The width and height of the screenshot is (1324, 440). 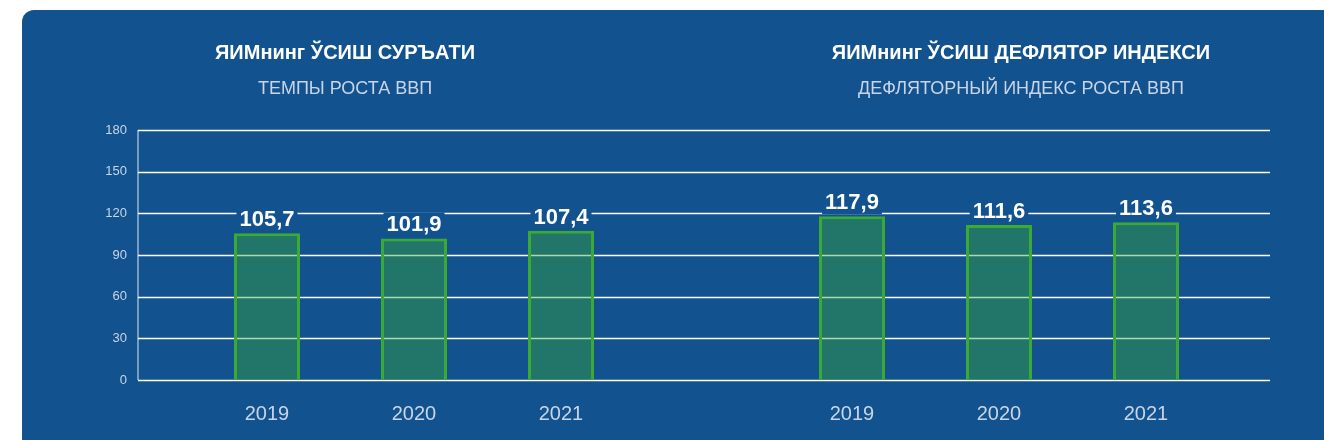 I want to click on chart-title: ЯИМнинг ЎСИШ СУРЪАТИ, so click(x=345, y=52).